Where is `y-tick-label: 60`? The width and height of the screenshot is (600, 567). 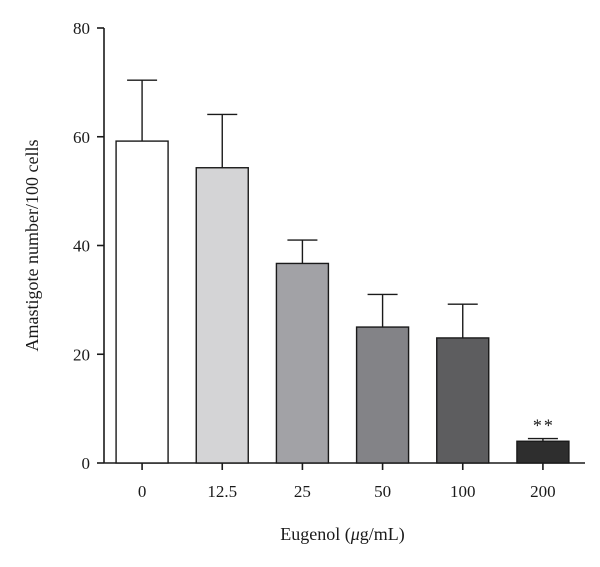 y-tick-label: 60 is located at coordinates (81, 137).